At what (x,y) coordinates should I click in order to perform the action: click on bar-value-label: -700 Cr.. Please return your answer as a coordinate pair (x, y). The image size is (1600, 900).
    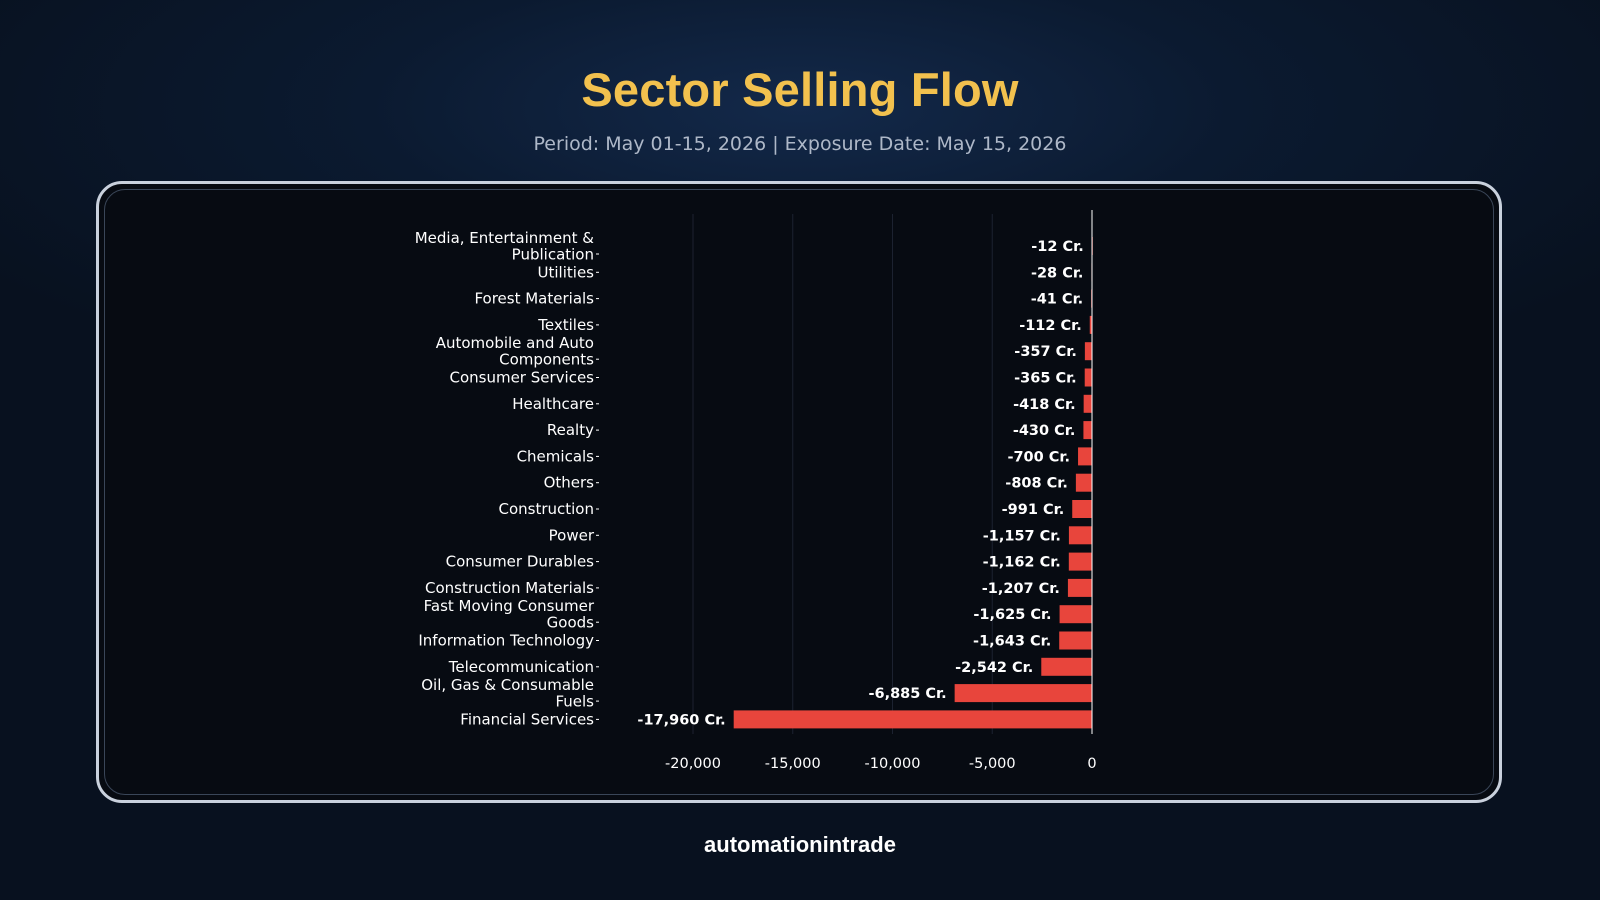
    Looking at the image, I should click on (1038, 457).